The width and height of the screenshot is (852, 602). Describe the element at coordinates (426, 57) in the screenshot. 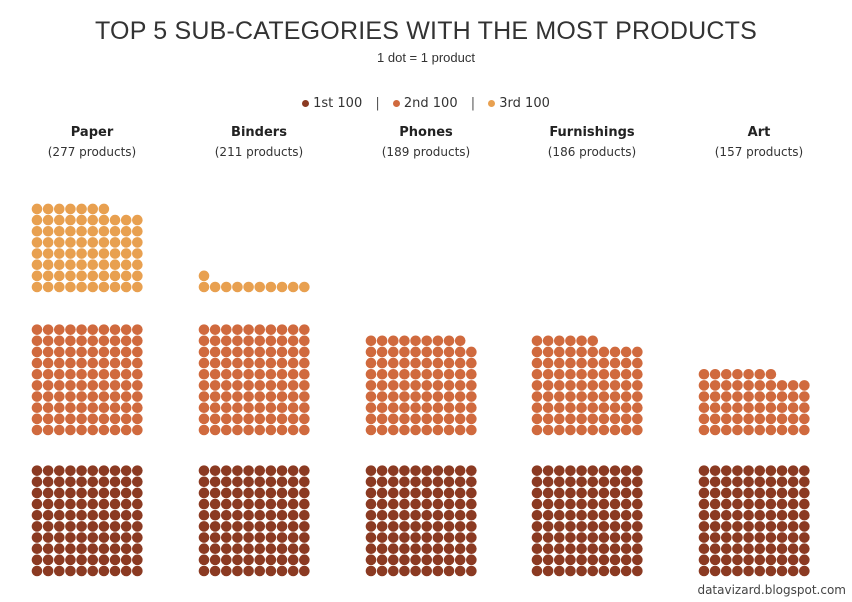

I see `chart-subtitle: 1 dot = 1 product` at that location.